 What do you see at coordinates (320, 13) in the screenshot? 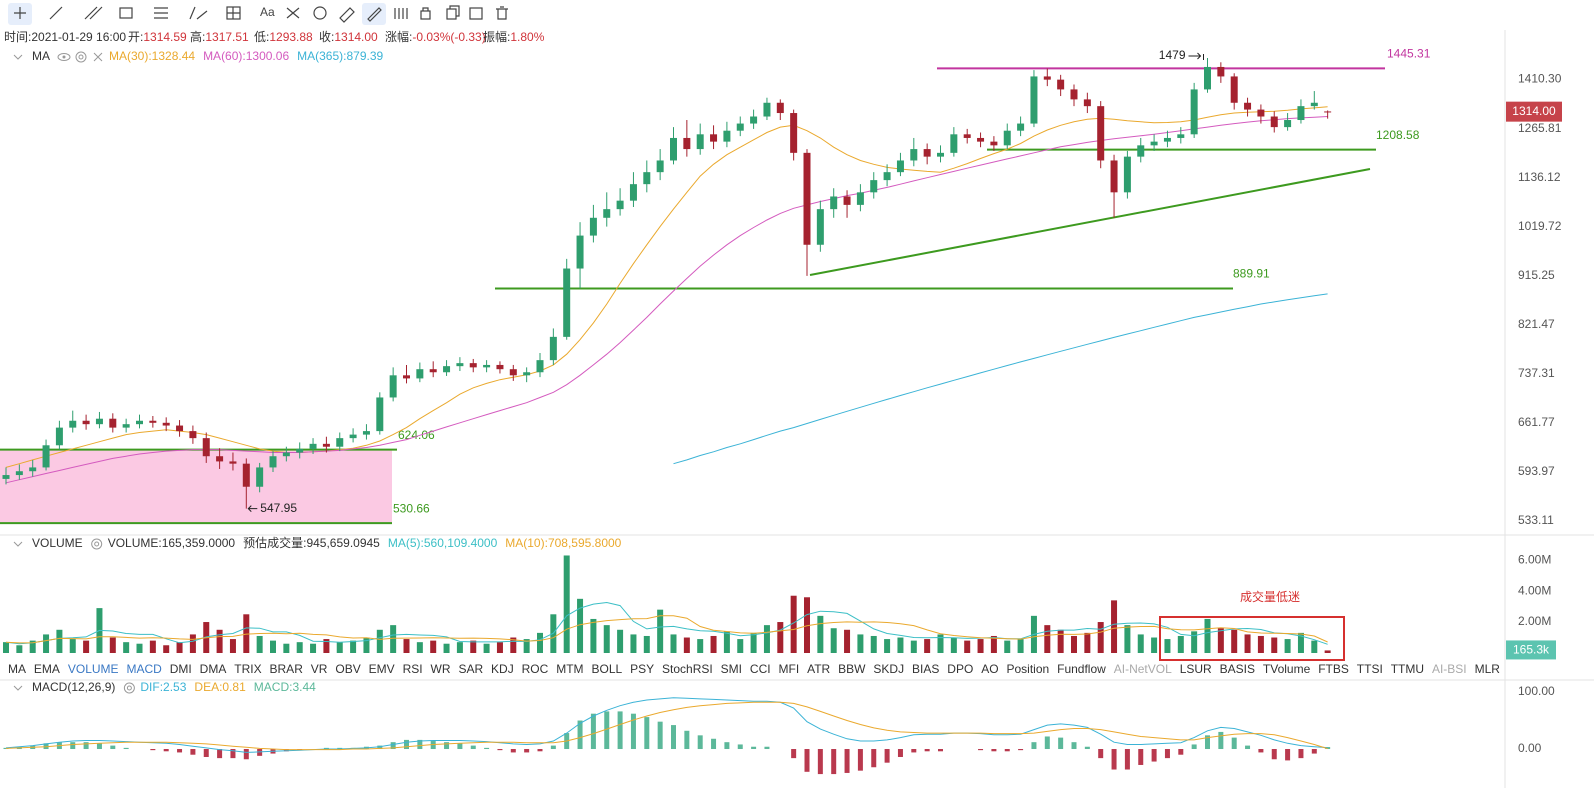
I see `magnet-tool` at bounding box center [320, 13].